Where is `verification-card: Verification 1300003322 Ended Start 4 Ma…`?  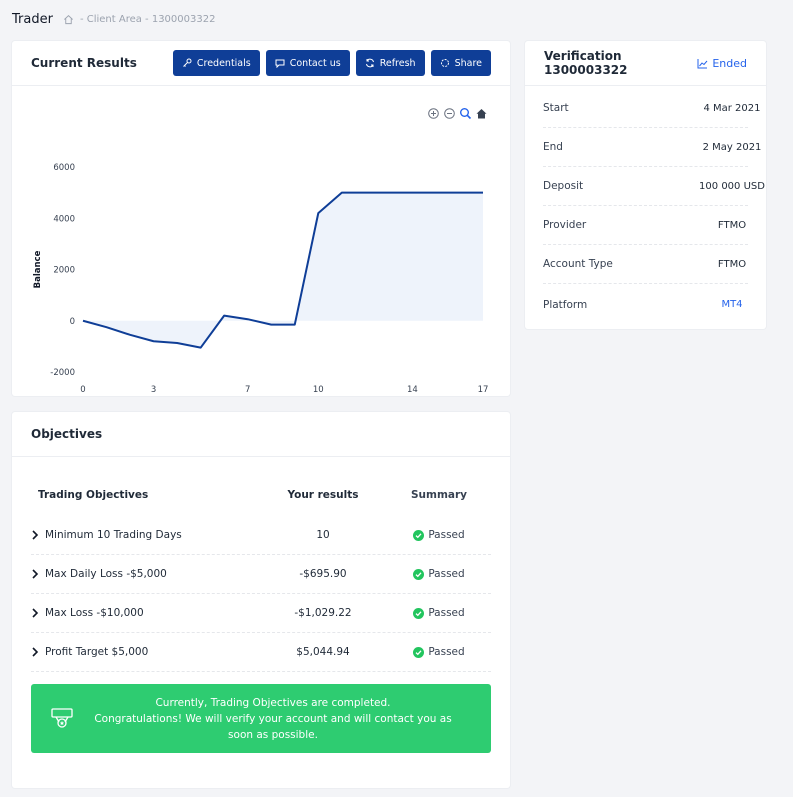 verification-card: Verification 1300003322 Ended Start 4 Ma… is located at coordinates (645, 185).